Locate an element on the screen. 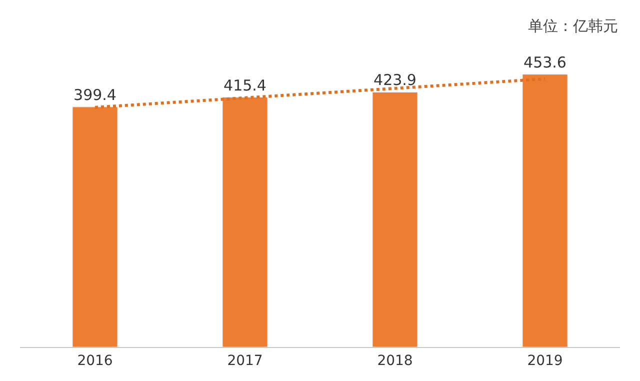 The height and width of the screenshot is (381, 640). x-tick-label: 2016 is located at coordinates (95, 360).